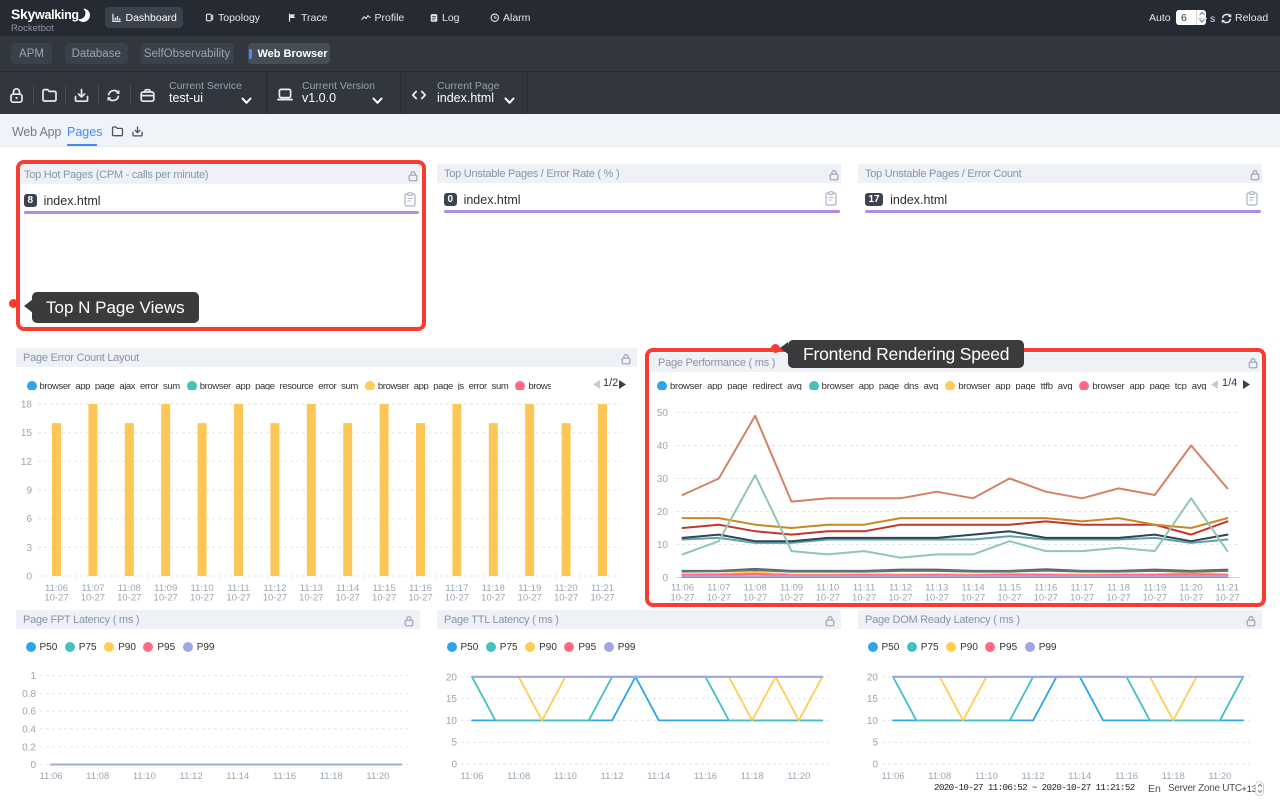  Describe the element at coordinates (663, 413) in the screenshot. I see `svg-text: 50` at that location.